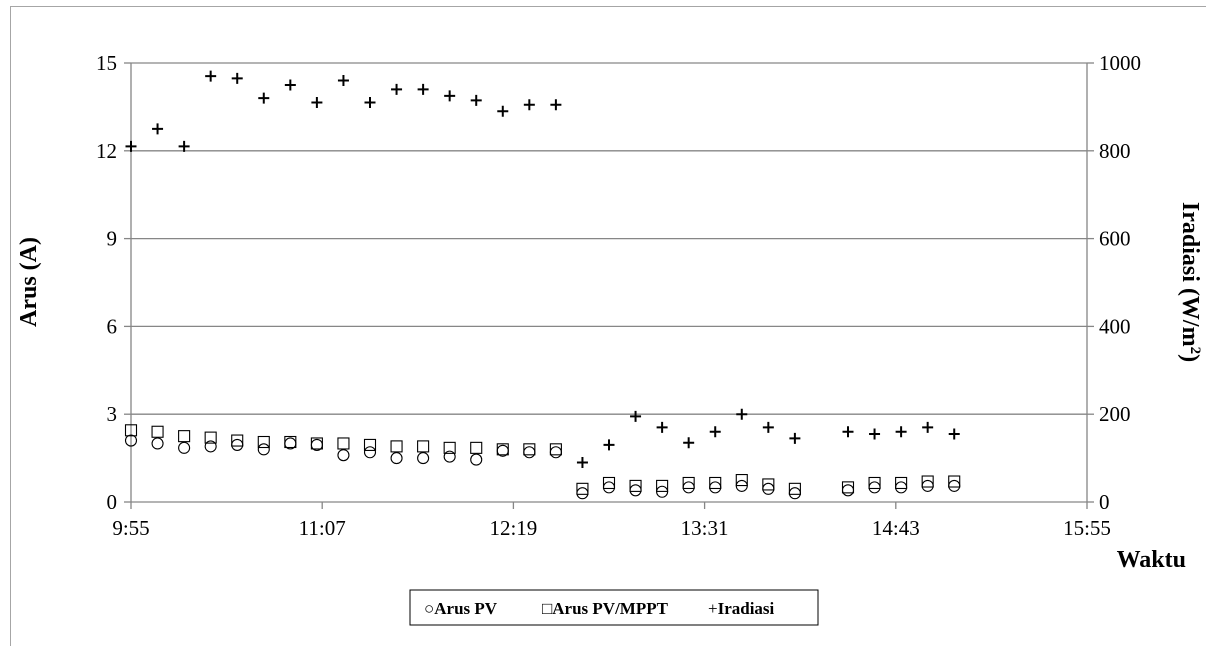 The width and height of the screenshot is (1206, 646). I want to click on right-tick-label: 200, so click(1115, 414).